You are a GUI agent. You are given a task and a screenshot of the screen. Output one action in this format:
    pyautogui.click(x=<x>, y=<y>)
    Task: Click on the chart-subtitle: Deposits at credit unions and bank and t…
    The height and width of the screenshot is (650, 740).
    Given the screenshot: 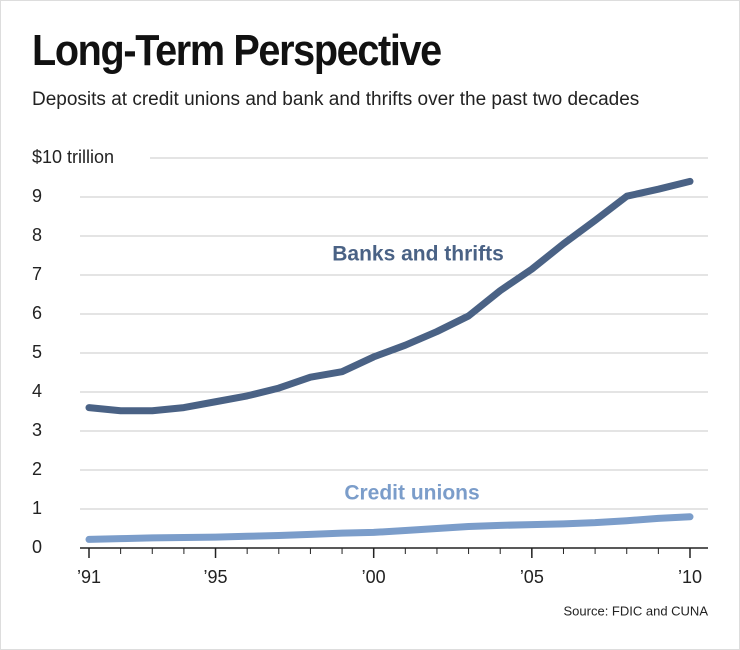 What is the action you would take?
    pyautogui.click(x=336, y=99)
    